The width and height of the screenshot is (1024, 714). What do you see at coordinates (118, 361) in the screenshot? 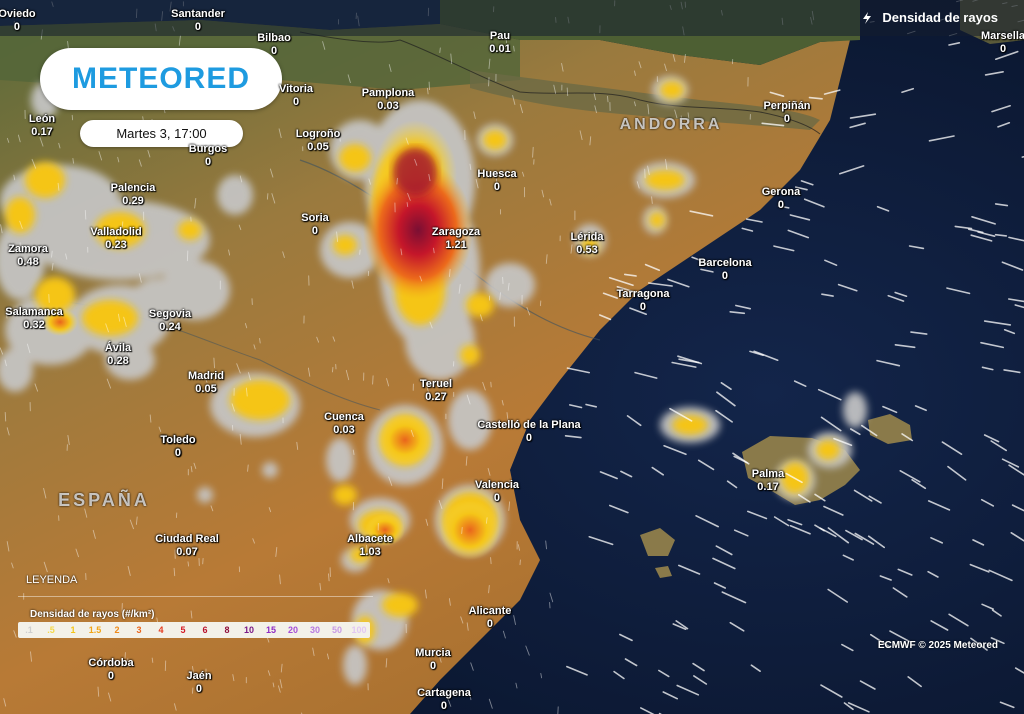
I see `city-value: 0.28` at bounding box center [118, 361].